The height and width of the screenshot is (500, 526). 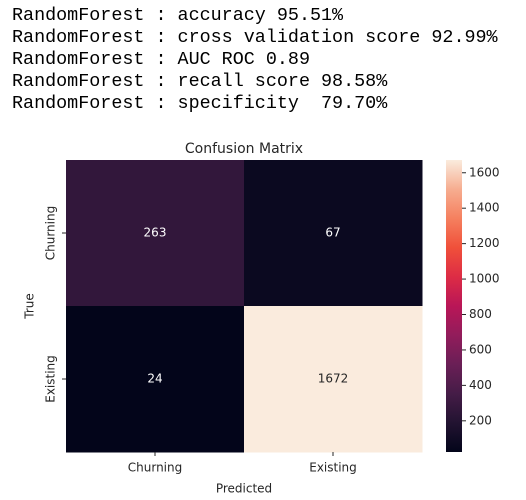 What do you see at coordinates (484, 172) in the screenshot?
I see `colorbar-tick-label: 1600` at bounding box center [484, 172].